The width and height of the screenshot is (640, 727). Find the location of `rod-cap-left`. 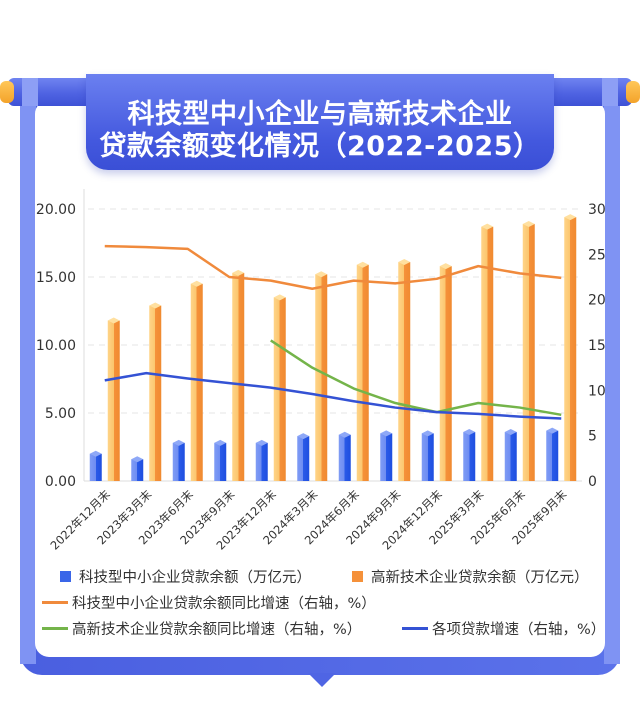

rod-cap-left is located at coordinates (7, 92).